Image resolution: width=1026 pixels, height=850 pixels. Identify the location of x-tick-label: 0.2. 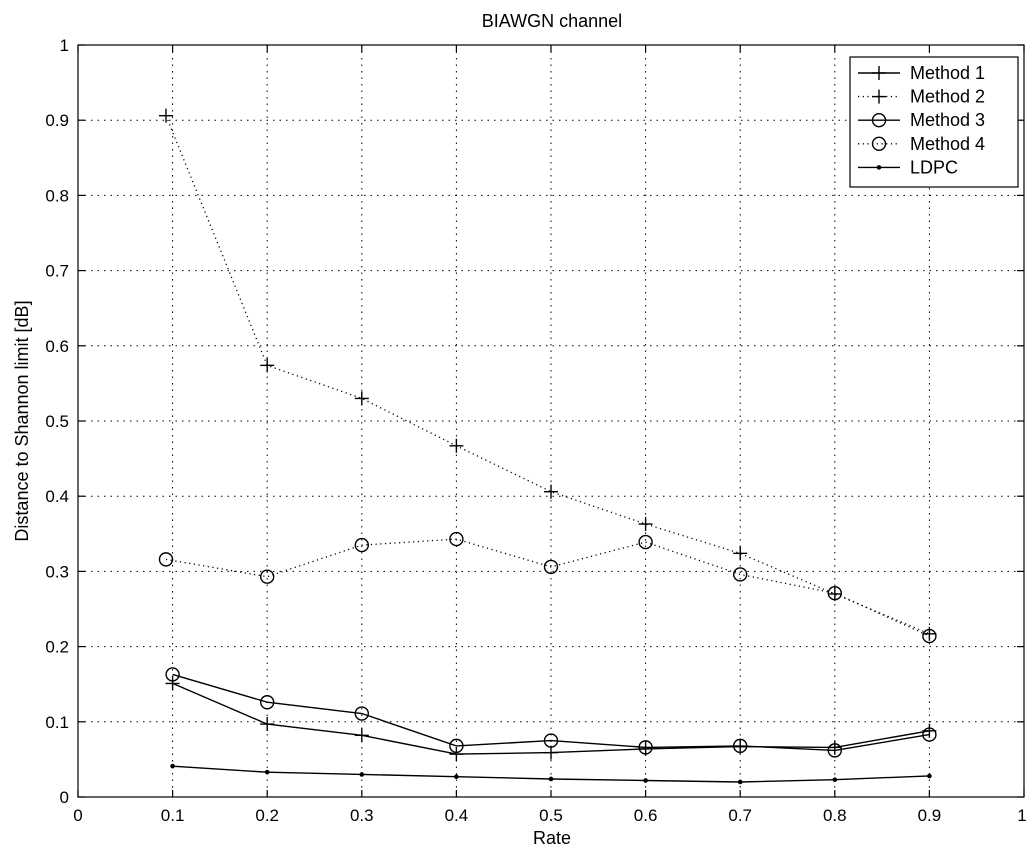
(267, 815).